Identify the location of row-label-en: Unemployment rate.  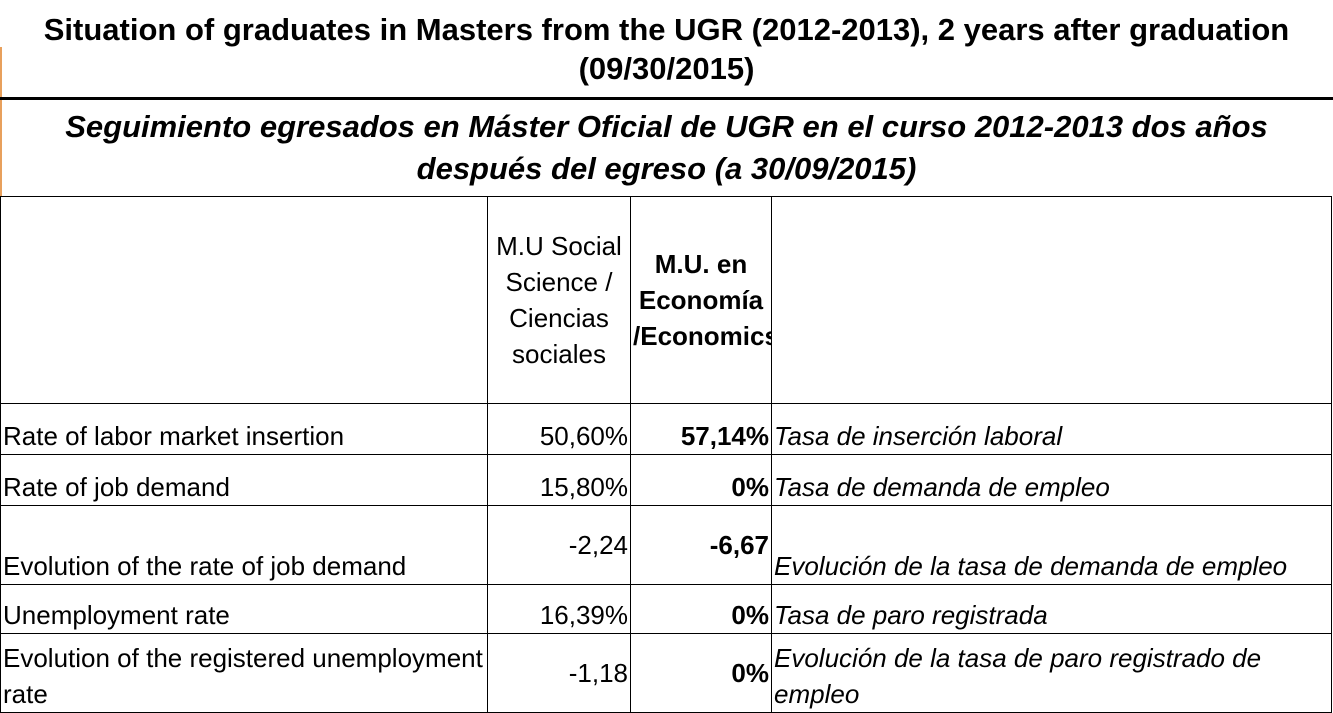
(244, 609).